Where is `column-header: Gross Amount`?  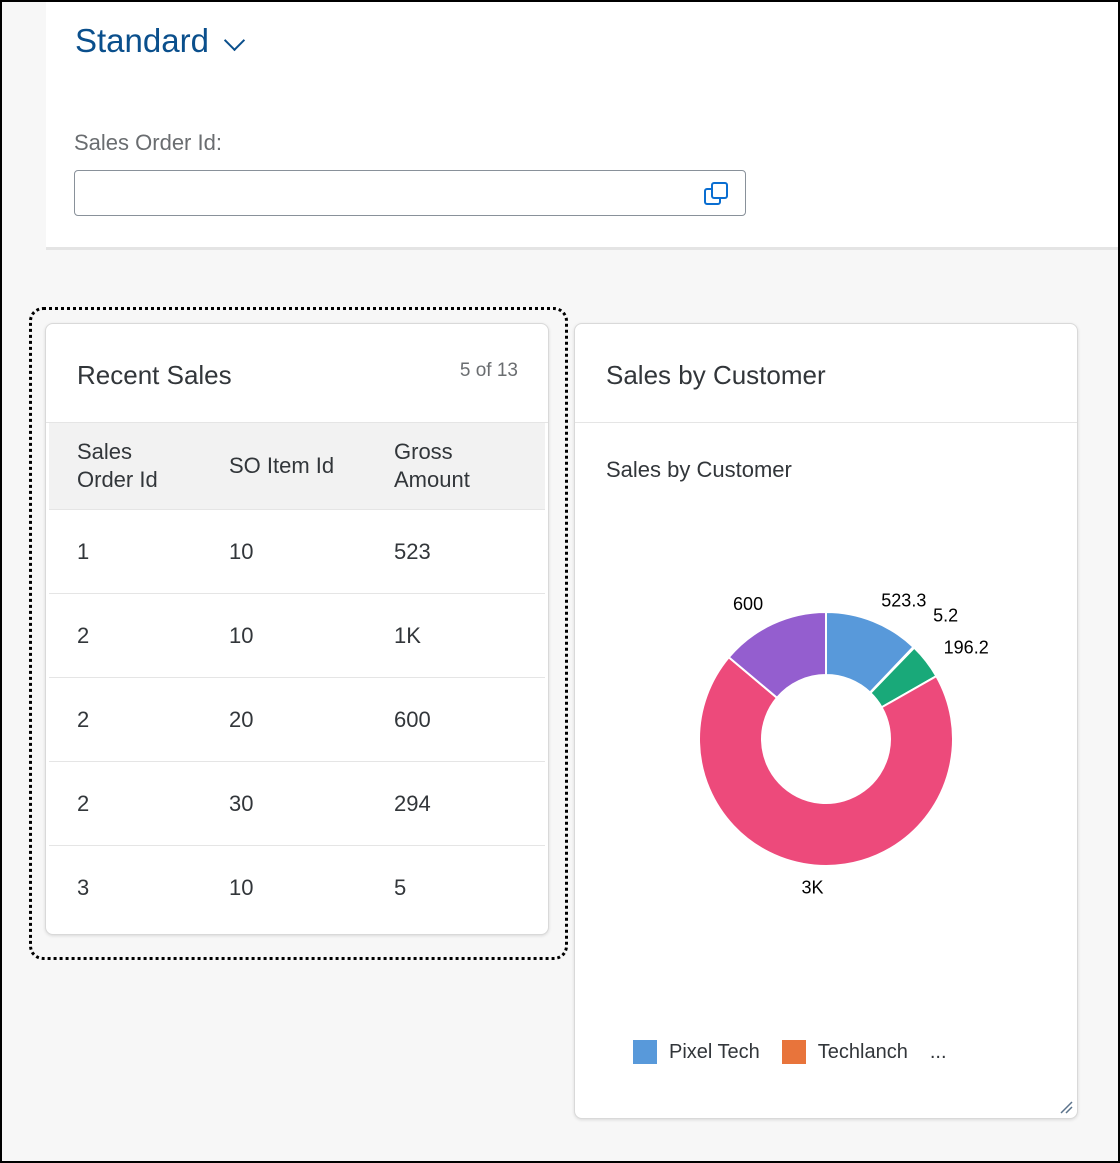 column-header: Gross Amount is located at coordinates (469, 466).